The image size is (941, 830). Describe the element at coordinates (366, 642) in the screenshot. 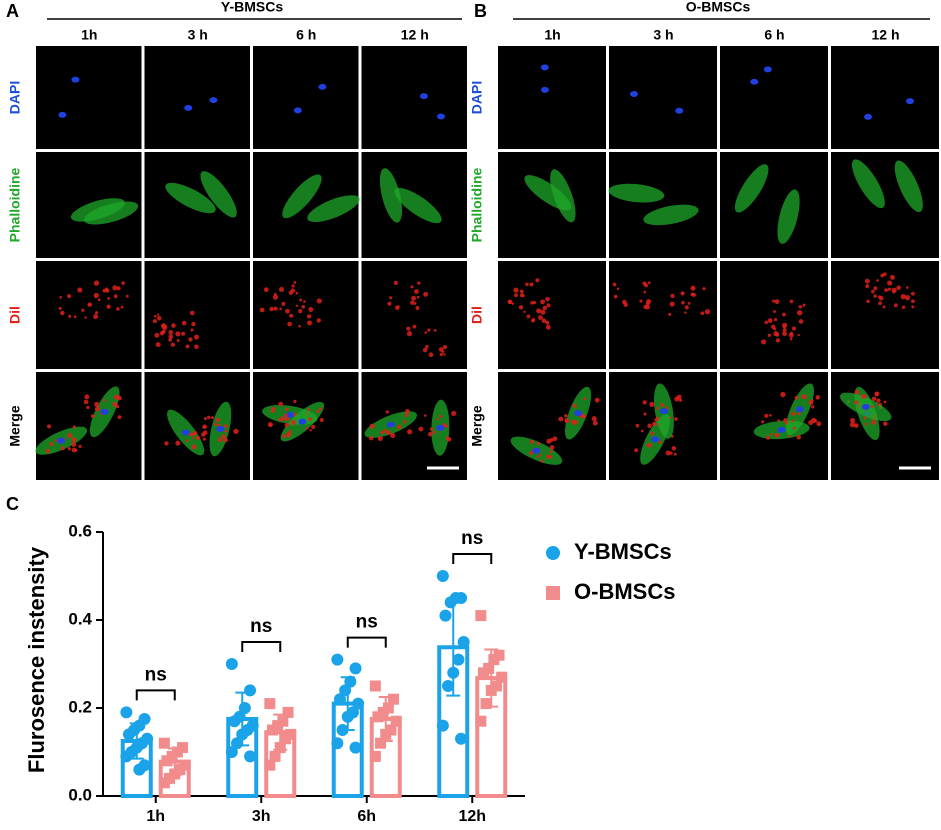

I see `significance-bracket` at that location.